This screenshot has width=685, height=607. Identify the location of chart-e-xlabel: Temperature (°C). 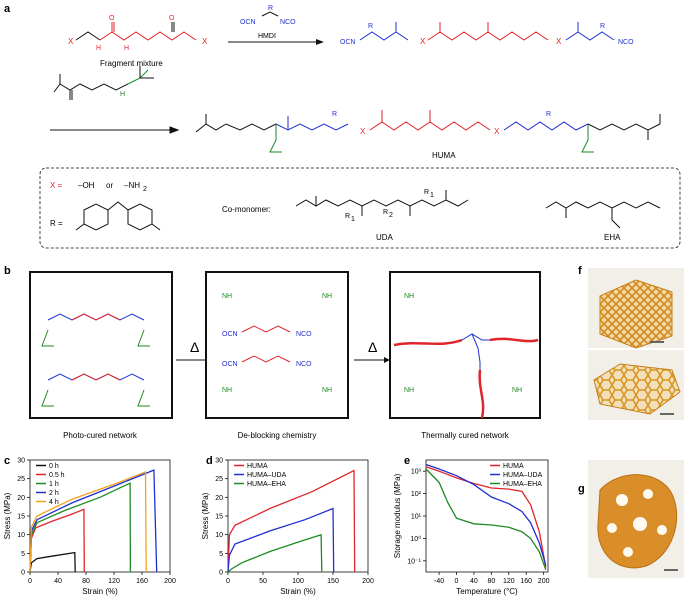
(487, 591).